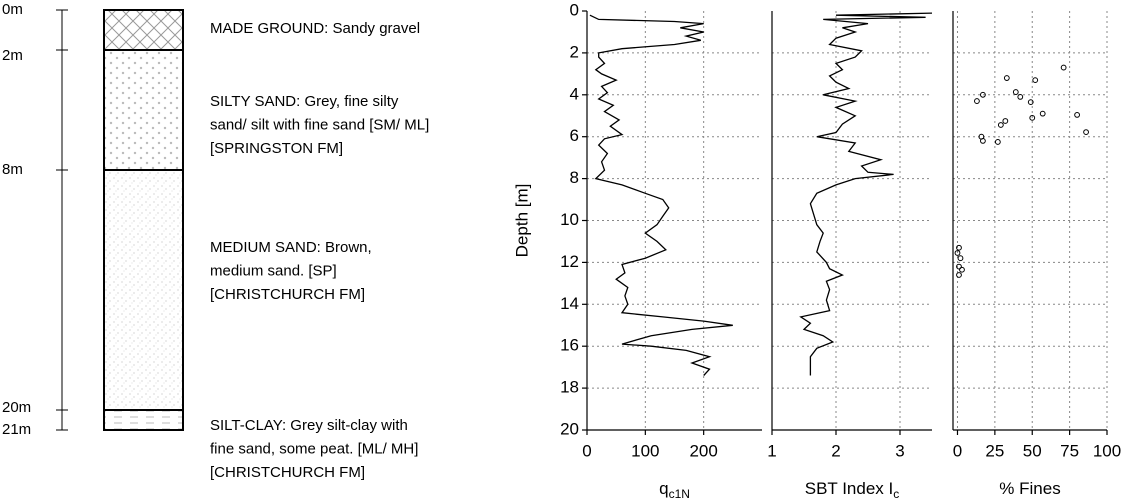  Describe the element at coordinates (771, 450) in the screenshot. I see `x-tick-label: 1` at that location.